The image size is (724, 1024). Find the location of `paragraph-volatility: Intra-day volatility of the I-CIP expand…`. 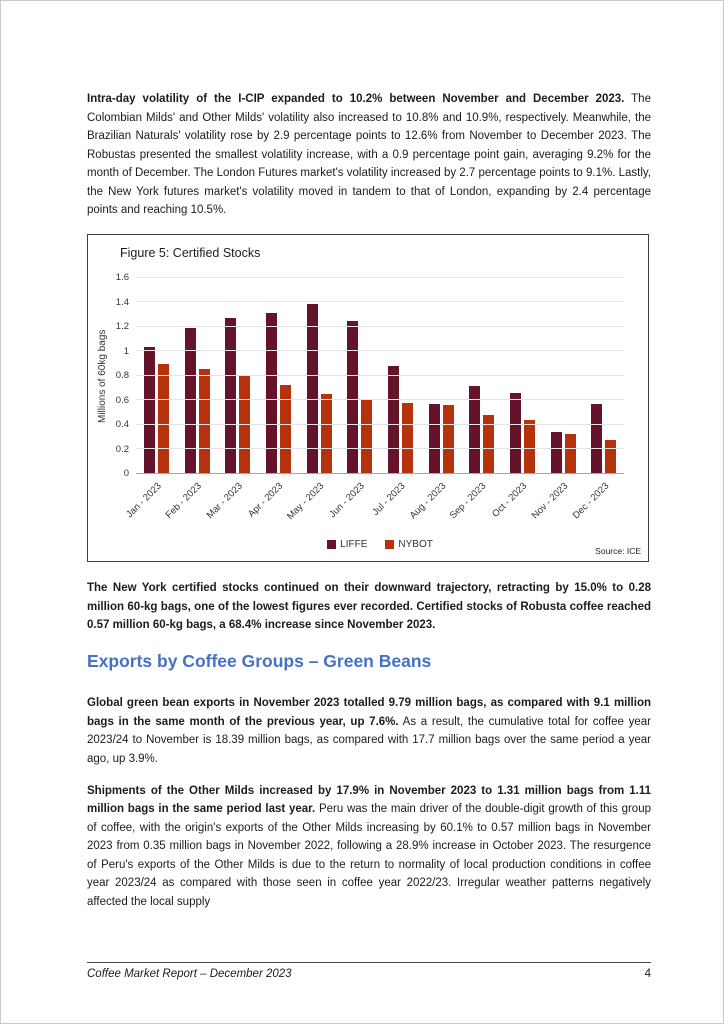

paragraph-volatility: Intra-day volatility of the I-CIP expand… is located at coordinates (369, 155).